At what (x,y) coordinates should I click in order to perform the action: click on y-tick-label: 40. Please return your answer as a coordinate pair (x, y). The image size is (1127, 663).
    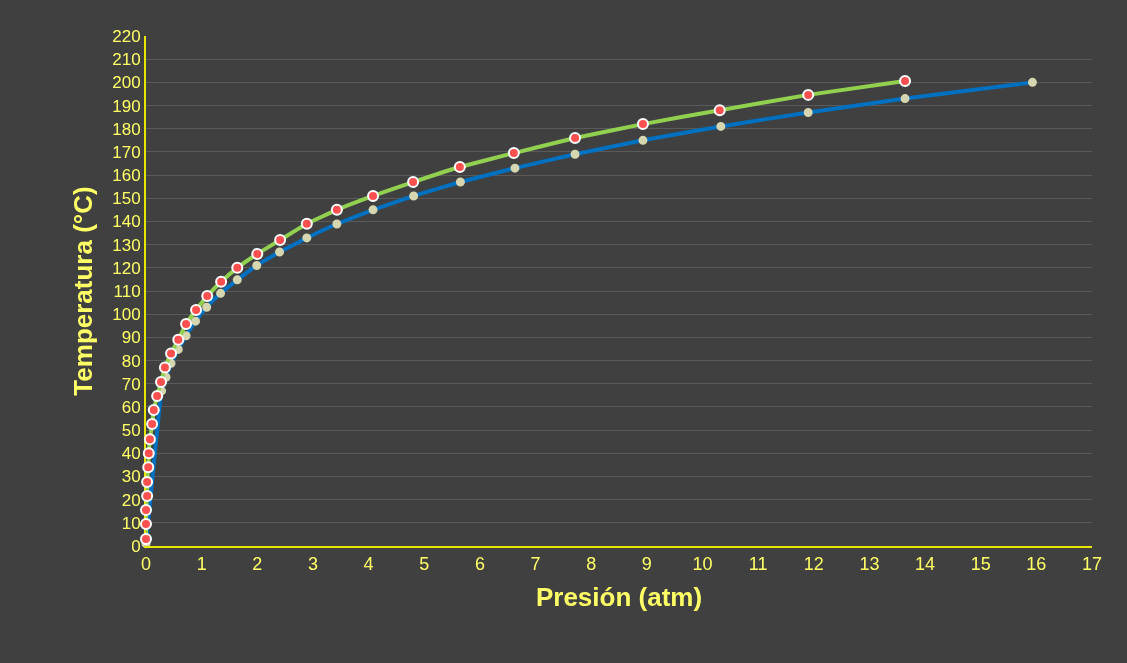
    Looking at the image, I should click on (131, 454).